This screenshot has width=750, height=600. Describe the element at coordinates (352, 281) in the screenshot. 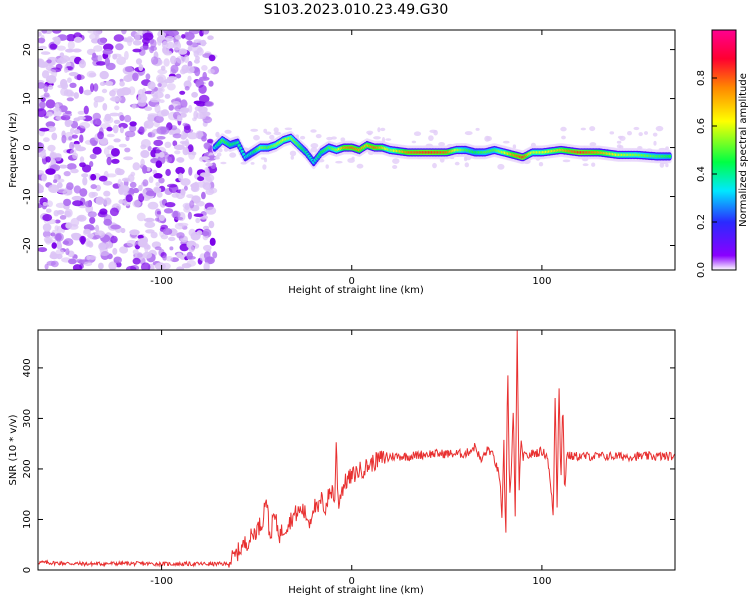

I see `x-tick-label: 0` at that location.